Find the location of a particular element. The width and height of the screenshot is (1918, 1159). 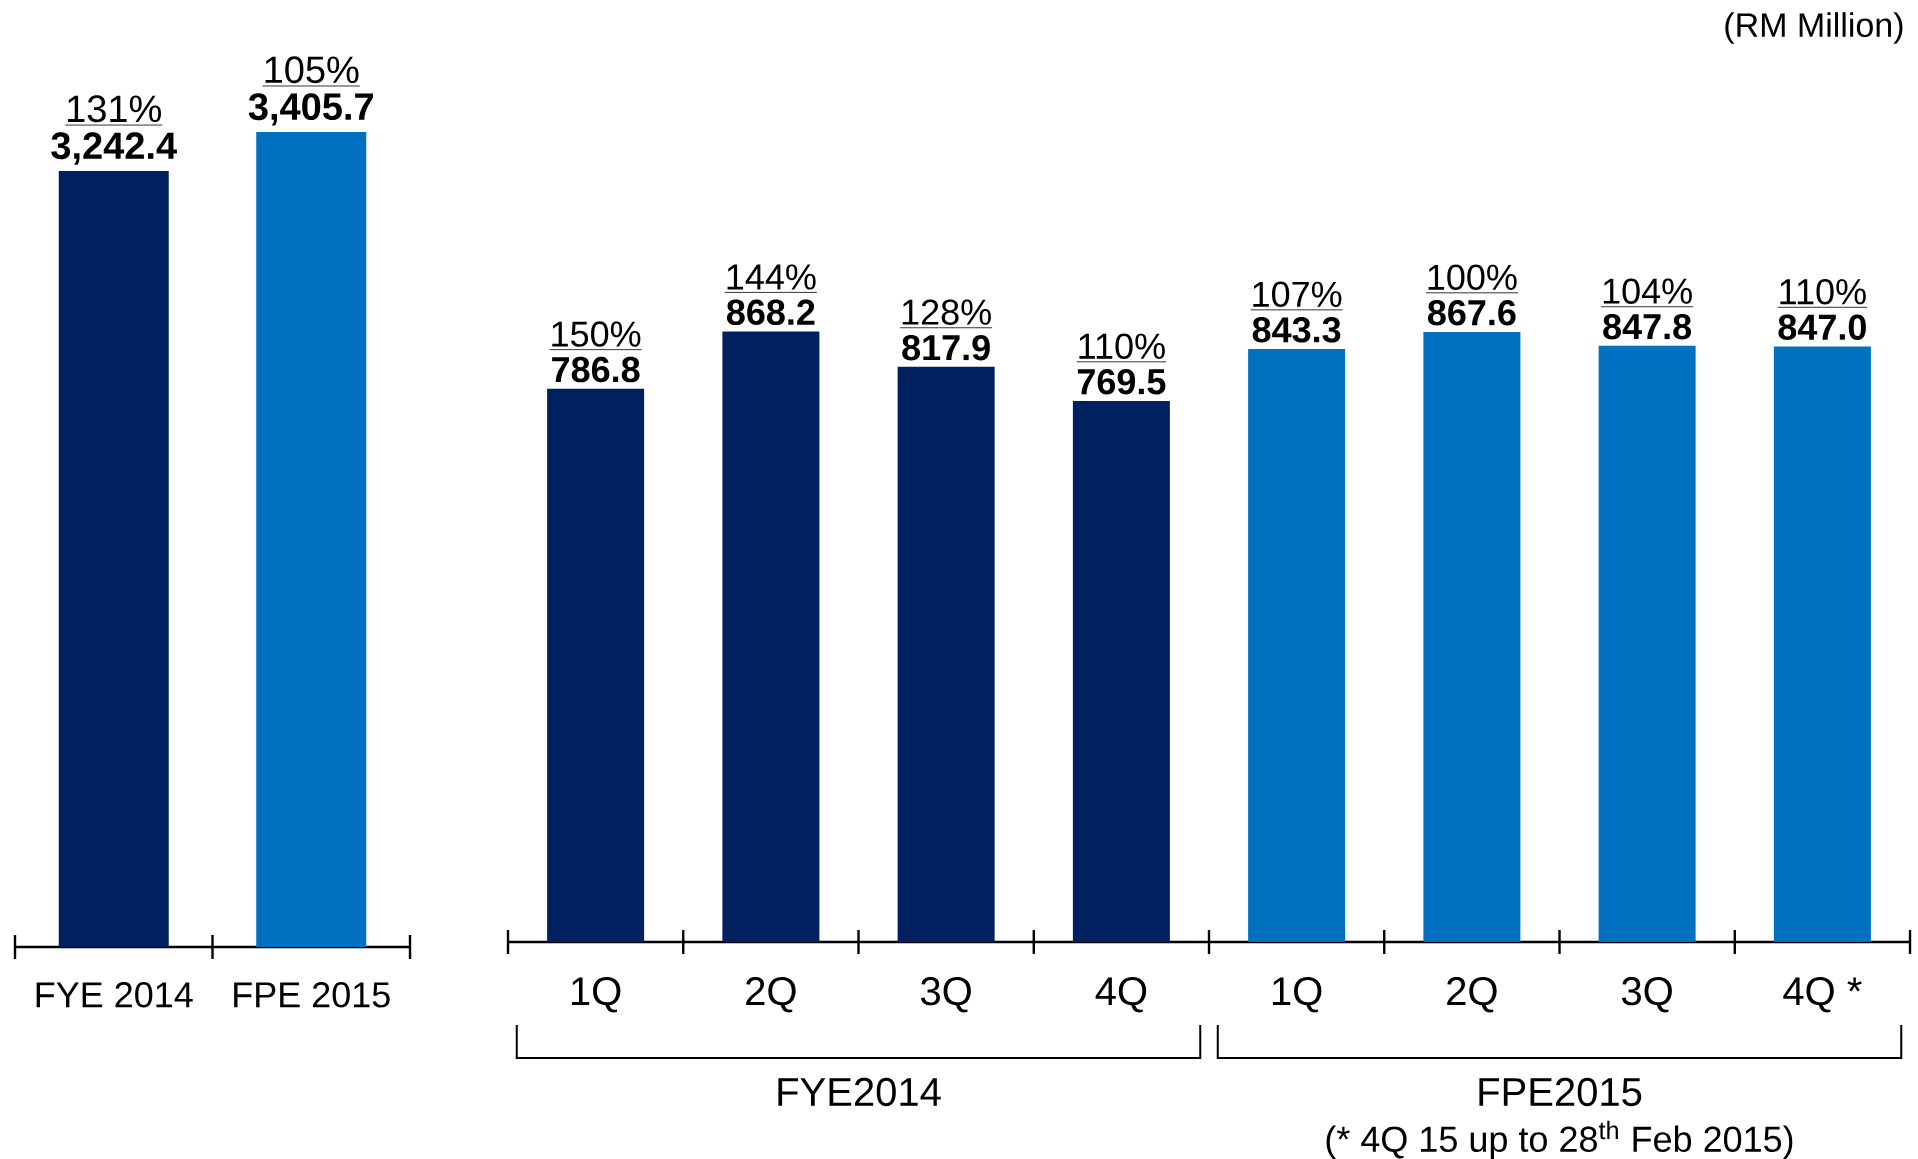

data-label: 868.2 is located at coordinates (770, 312).